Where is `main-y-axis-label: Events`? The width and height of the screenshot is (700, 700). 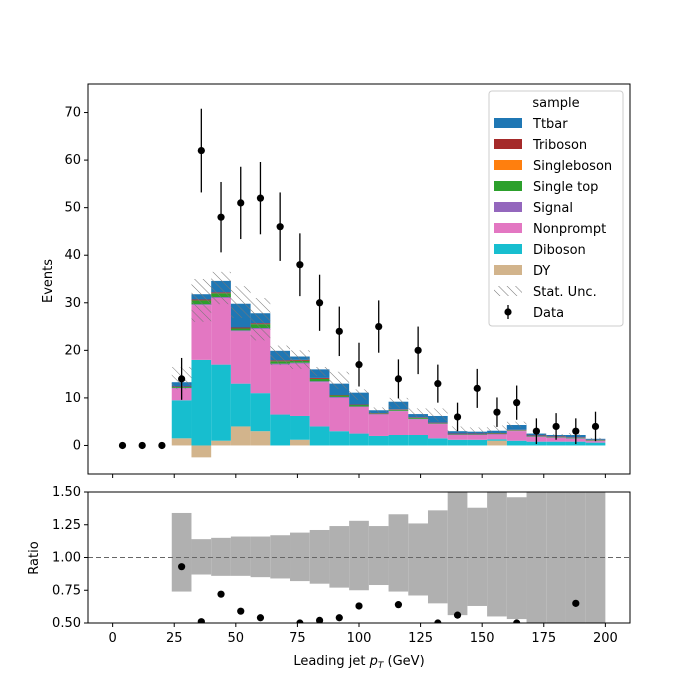
main-y-axis-label: Events is located at coordinates (48, 281).